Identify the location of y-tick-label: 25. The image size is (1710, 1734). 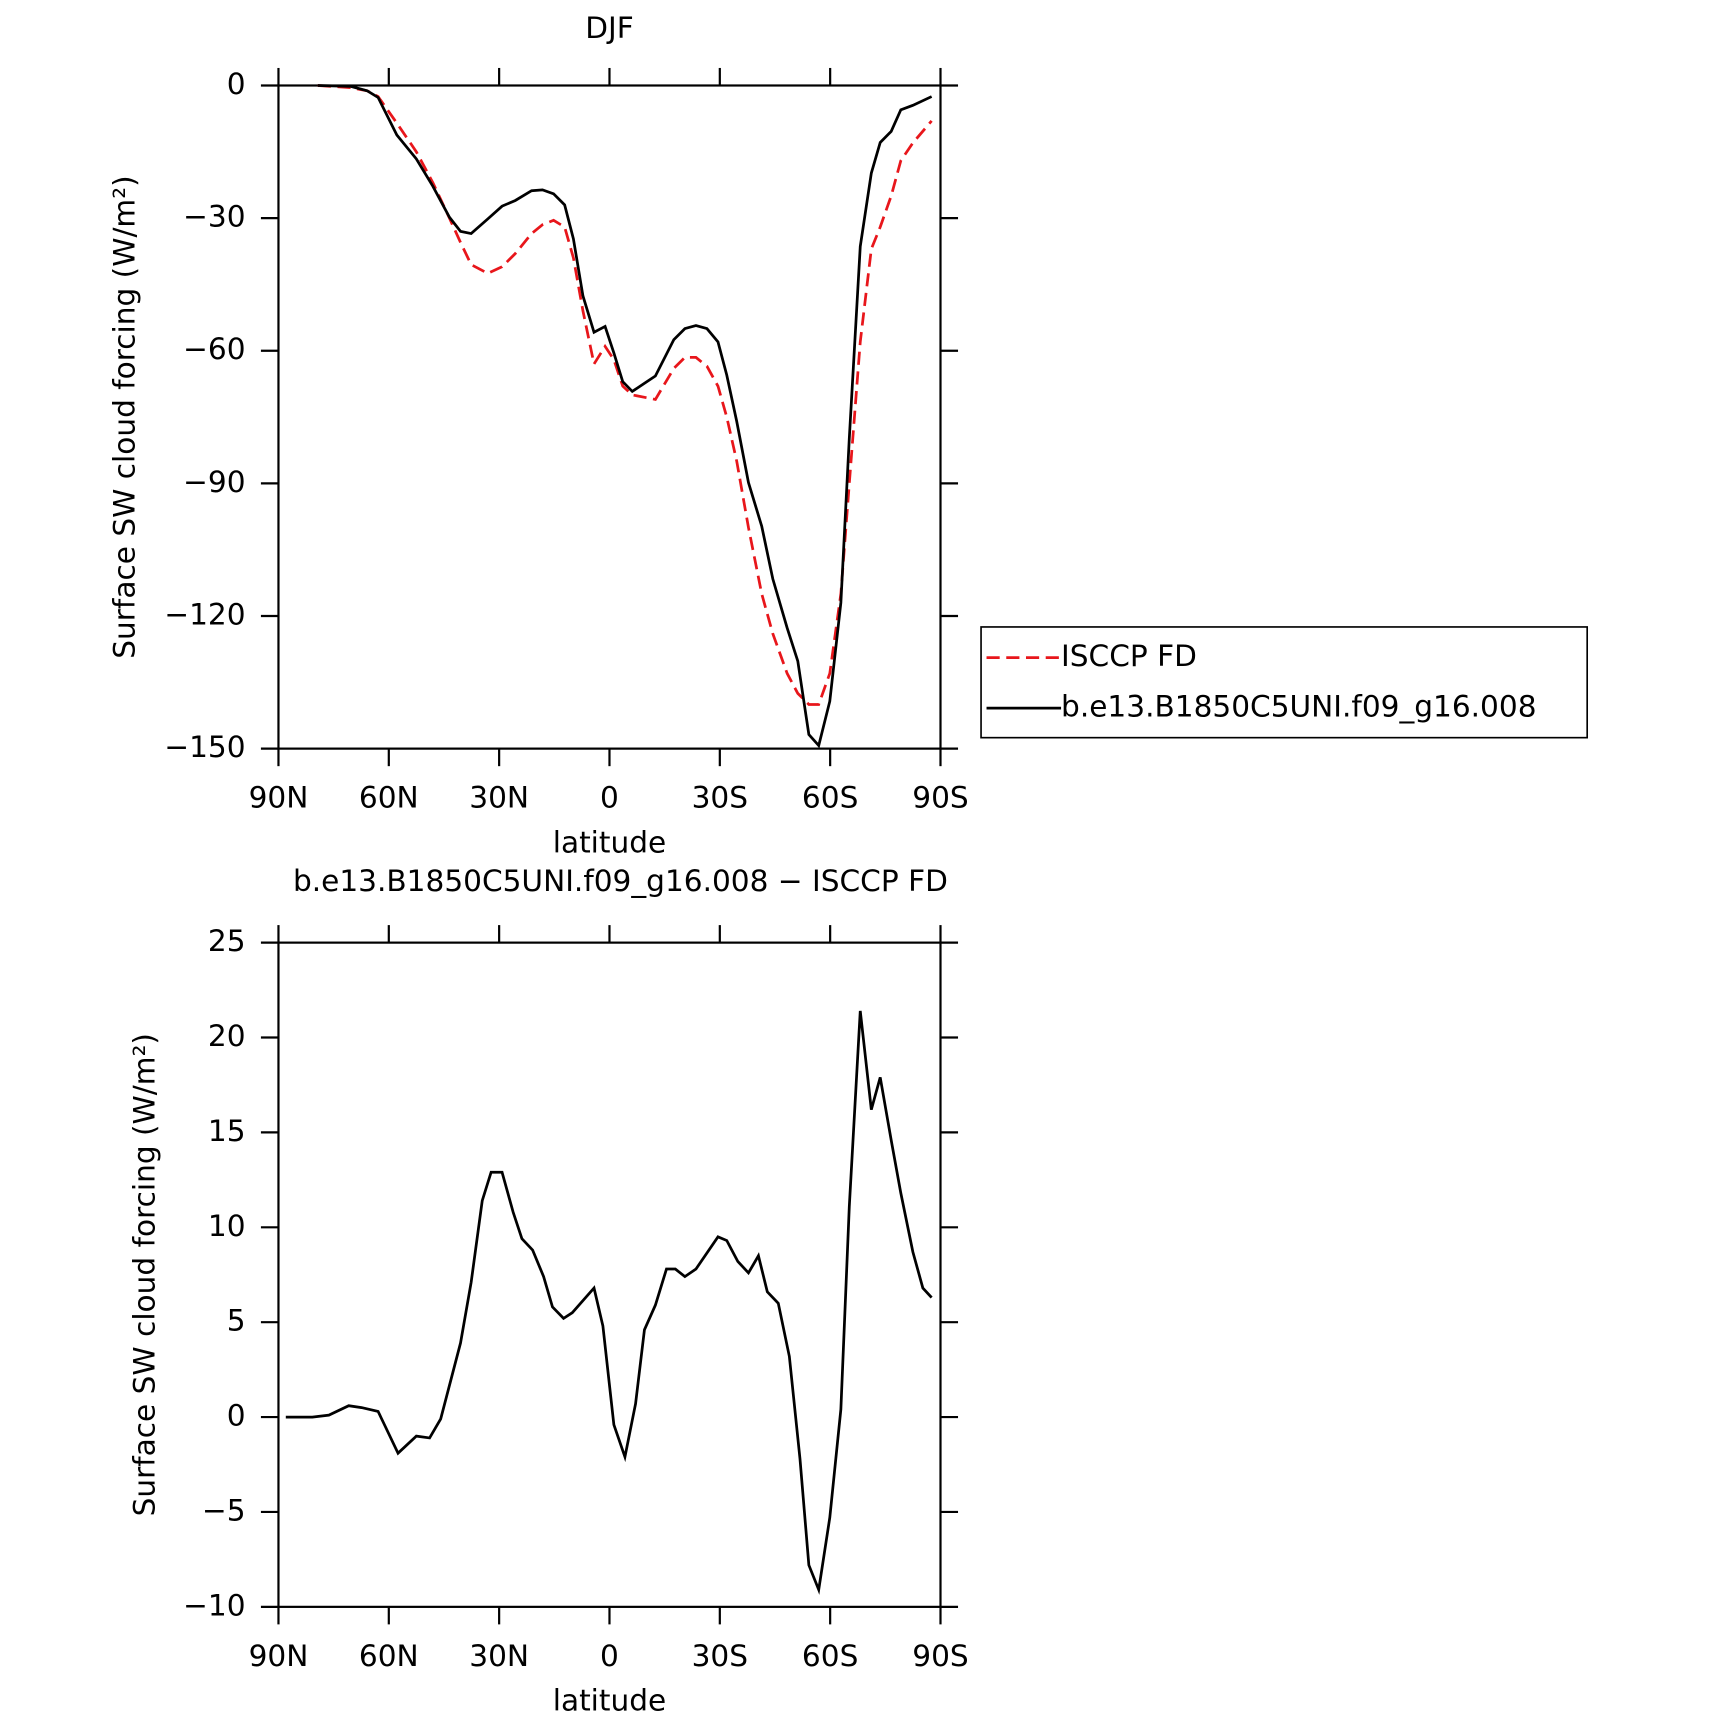
(227, 941).